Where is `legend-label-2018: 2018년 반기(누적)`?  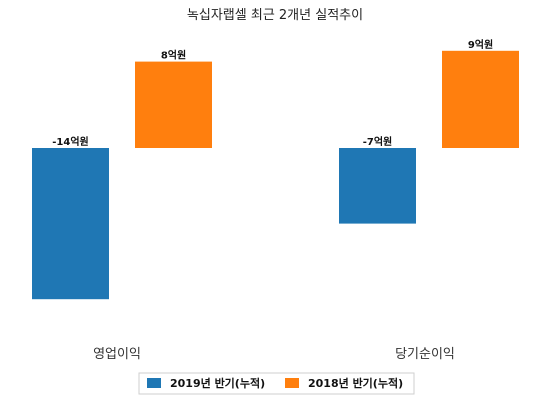 legend-label-2018: 2018년 반기(누적) is located at coordinates (355, 383).